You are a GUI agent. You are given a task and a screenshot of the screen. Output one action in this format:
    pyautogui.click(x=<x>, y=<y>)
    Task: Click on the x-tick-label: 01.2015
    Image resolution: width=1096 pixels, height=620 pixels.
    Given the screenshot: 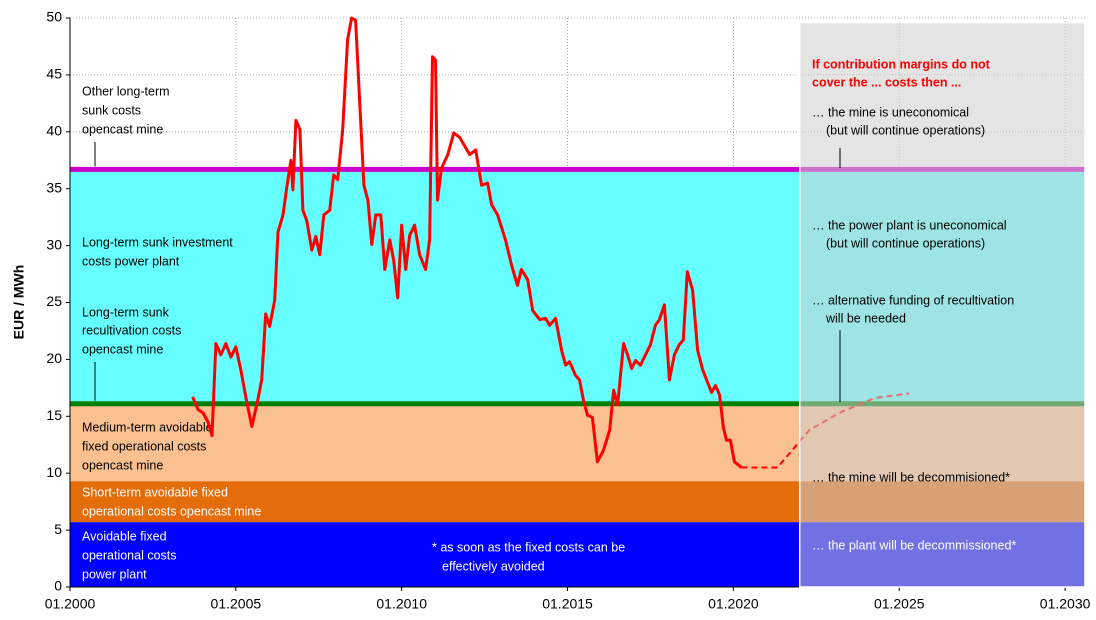 What is the action you would take?
    pyautogui.click(x=567, y=604)
    